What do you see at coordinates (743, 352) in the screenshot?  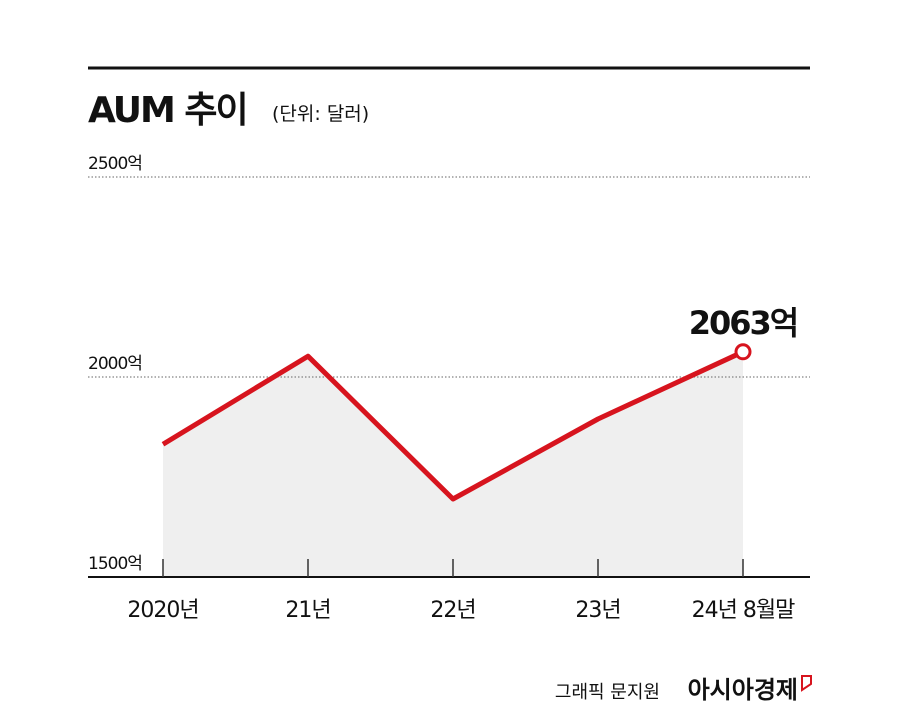 I see `point-marker` at bounding box center [743, 352].